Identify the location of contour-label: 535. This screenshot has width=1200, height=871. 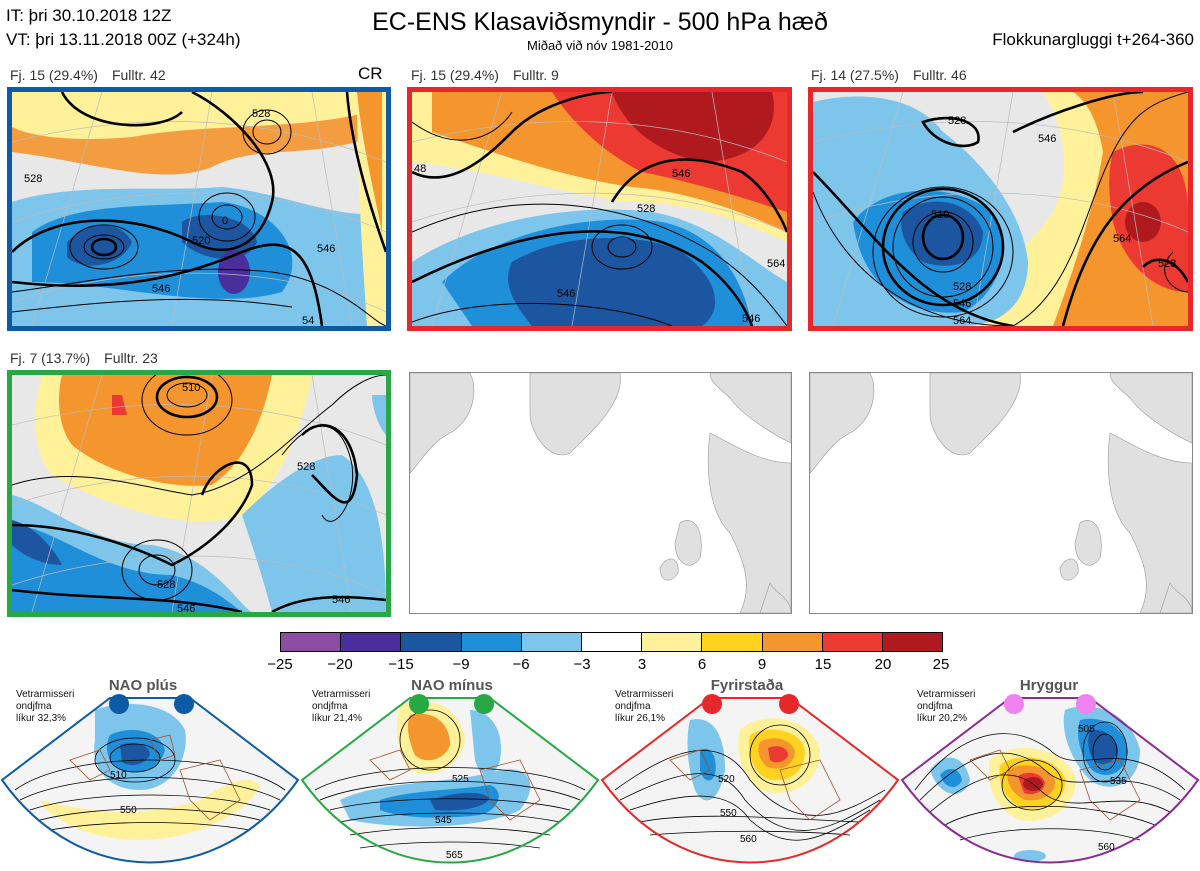
(1118, 781).